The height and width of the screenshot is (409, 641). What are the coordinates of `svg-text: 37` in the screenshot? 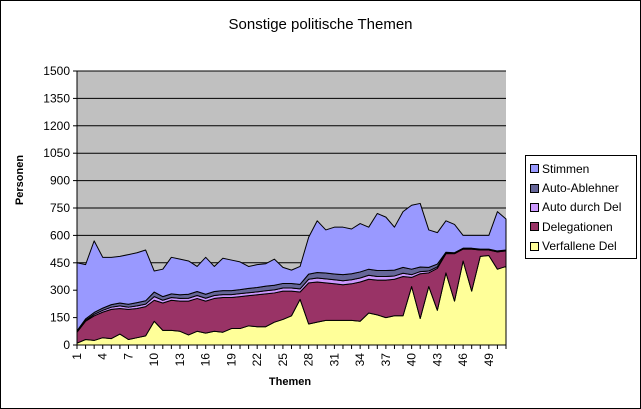 It's located at (386, 360).